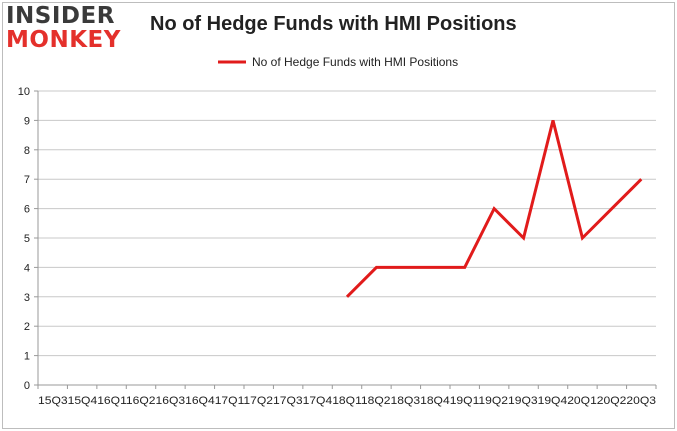 This screenshot has width=677, height=431. What do you see at coordinates (27, 298) in the screenshot?
I see `y-tick-label: 3` at bounding box center [27, 298].